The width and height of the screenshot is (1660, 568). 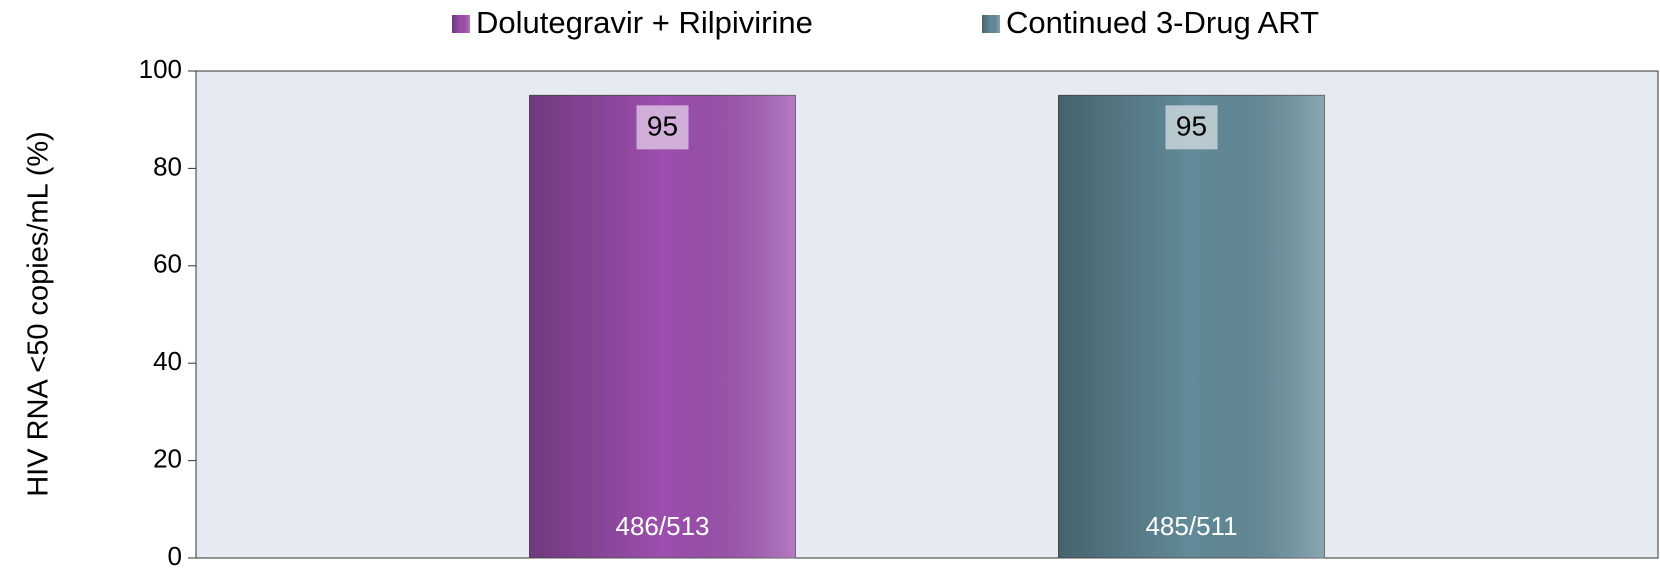 I want to click on y-tick-label: 80, so click(x=167, y=166).